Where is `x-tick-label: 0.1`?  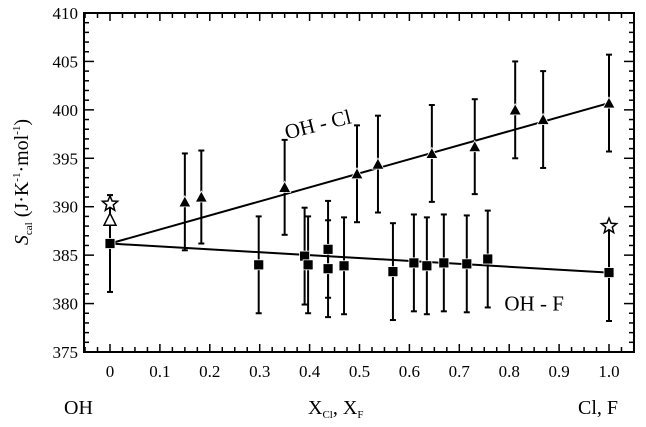 x-tick-label: 0.1 is located at coordinates (159, 371).